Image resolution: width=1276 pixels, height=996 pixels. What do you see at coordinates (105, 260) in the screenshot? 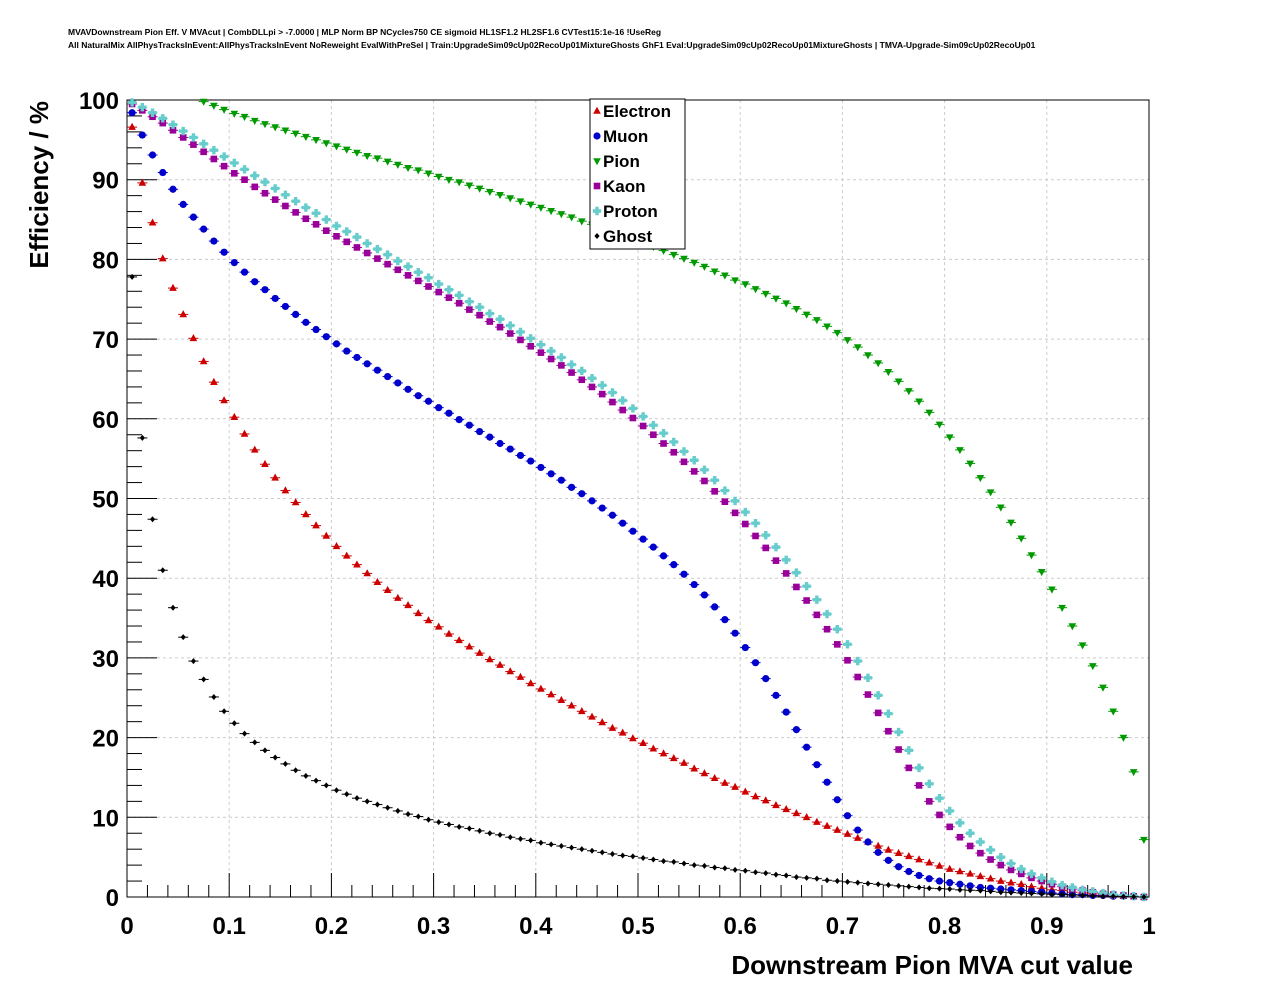
I see `y-tick-label: 80` at bounding box center [105, 260].